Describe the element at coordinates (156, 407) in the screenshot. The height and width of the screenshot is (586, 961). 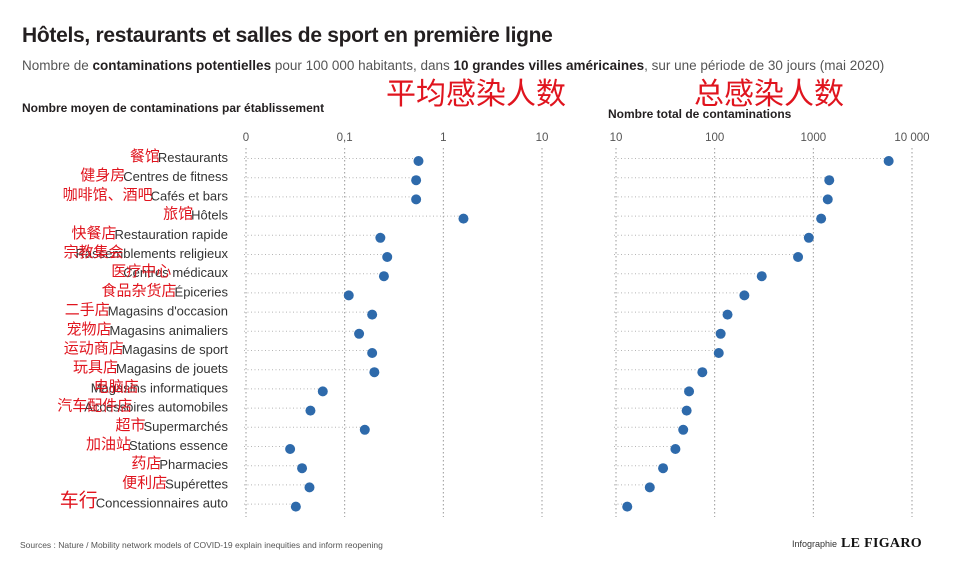
I see `category-label: Accessoires automobiles` at that location.